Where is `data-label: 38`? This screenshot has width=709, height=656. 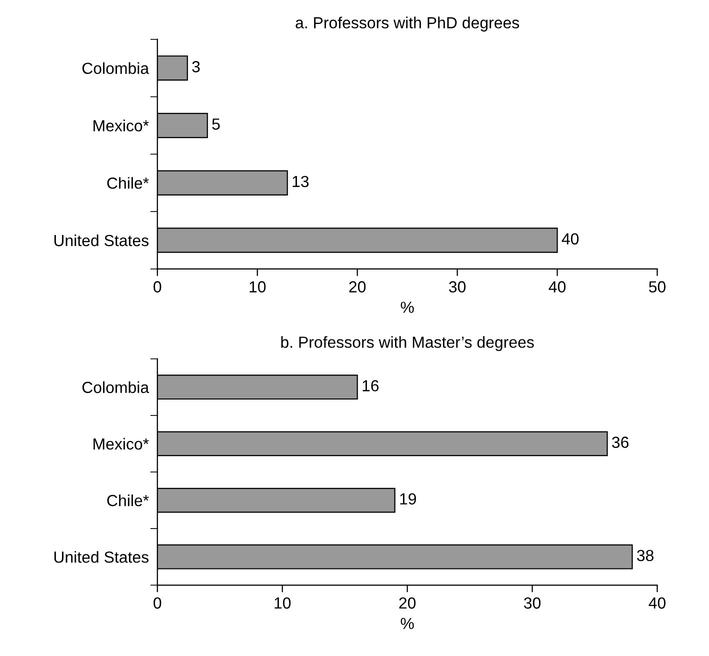
data-label: 38 is located at coordinates (645, 556).